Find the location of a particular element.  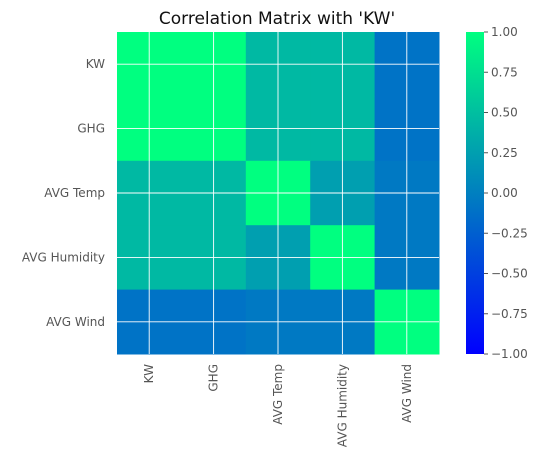

colorbar-tick-label: −1.00 is located at coordinates (509, 354).